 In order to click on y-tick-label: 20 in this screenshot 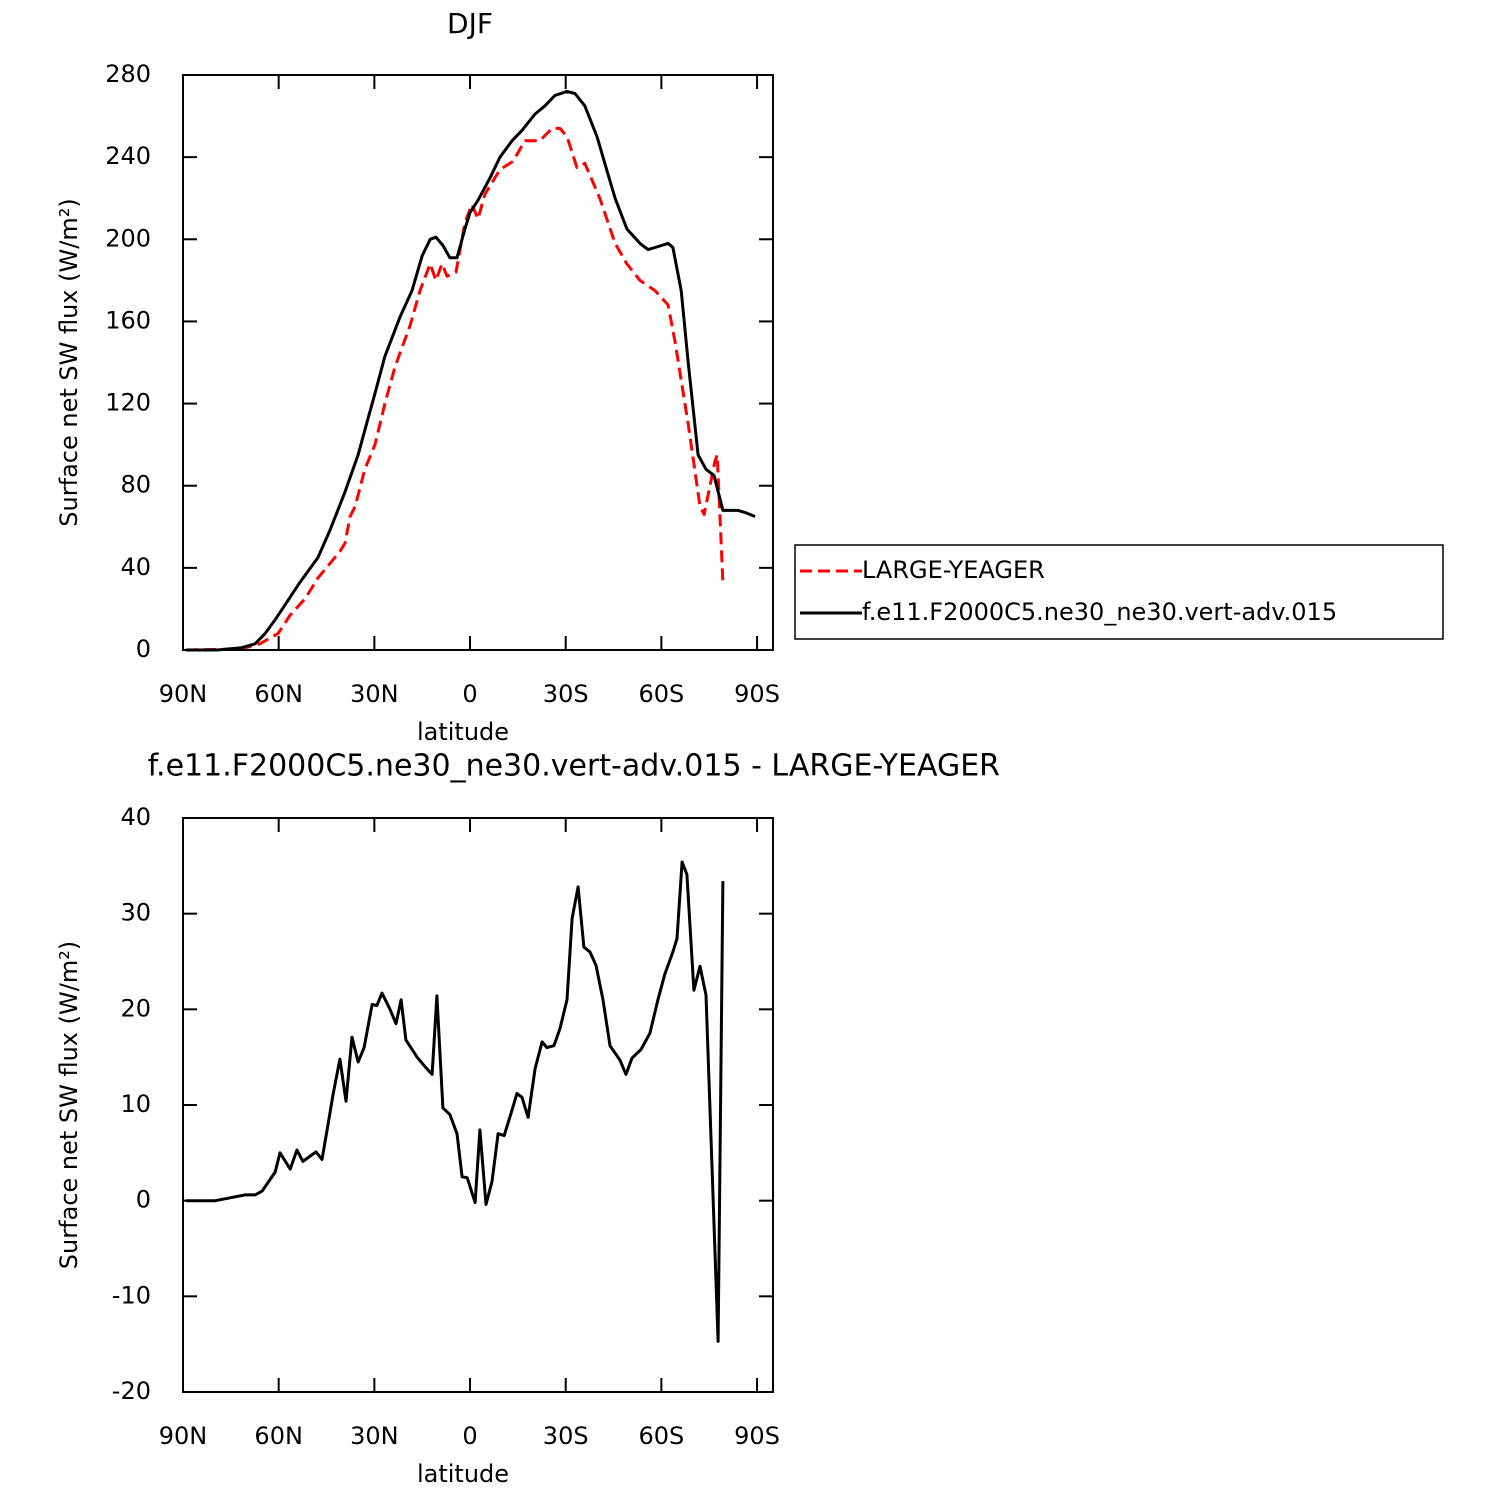, I will do `click(135, 1008)`.